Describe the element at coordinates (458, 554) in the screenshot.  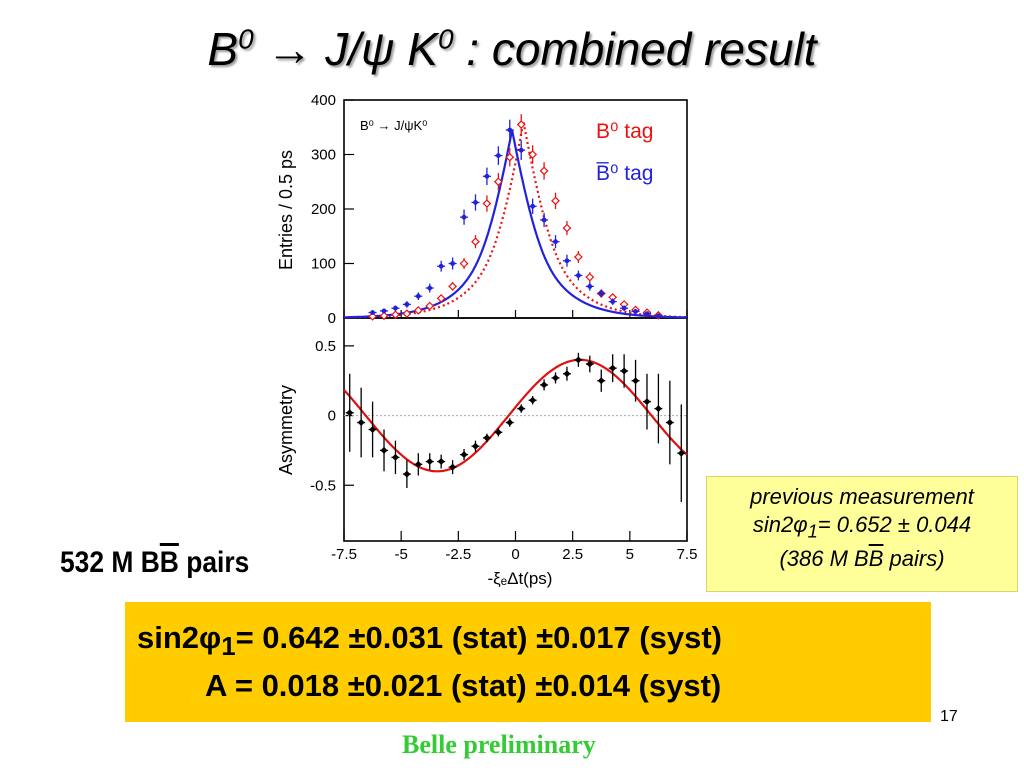
I see `x-tick-label: -2.5` at that location.